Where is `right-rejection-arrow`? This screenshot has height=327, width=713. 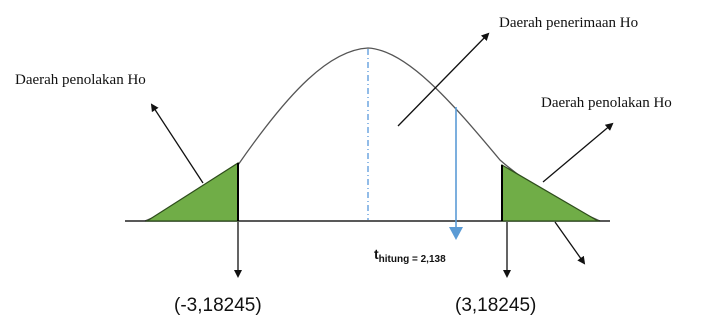 right-rejection-arrow is located at coordinates (578, 152).